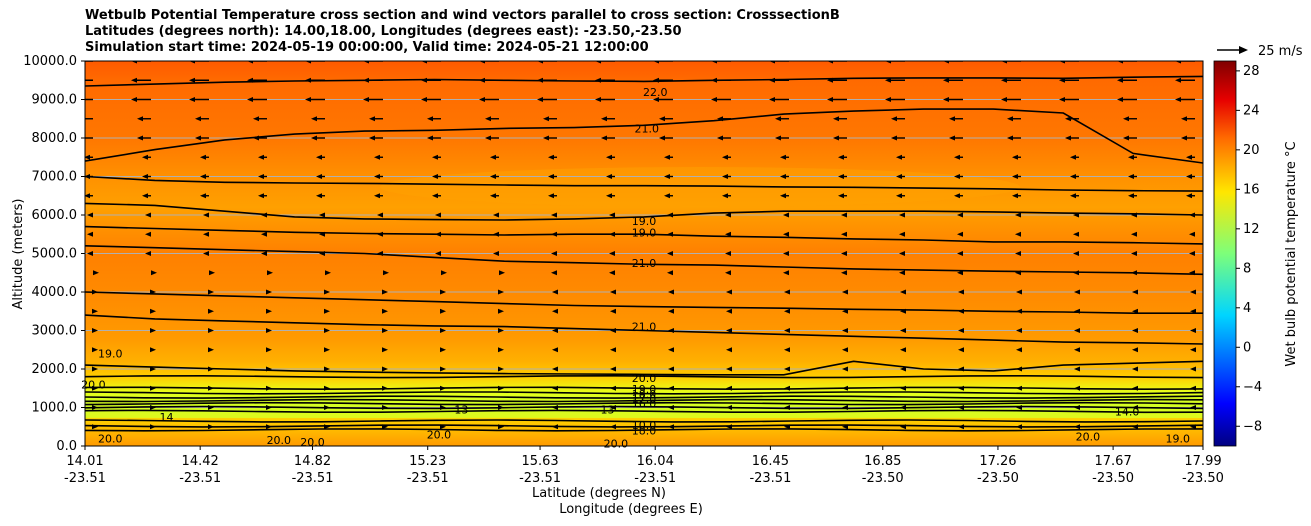 The width and height of the screenshot is (1311, 526). Describe the element at coordinates (1251, 150) in the screenshot. I see `colorbar-tick-label: 20` at that location.